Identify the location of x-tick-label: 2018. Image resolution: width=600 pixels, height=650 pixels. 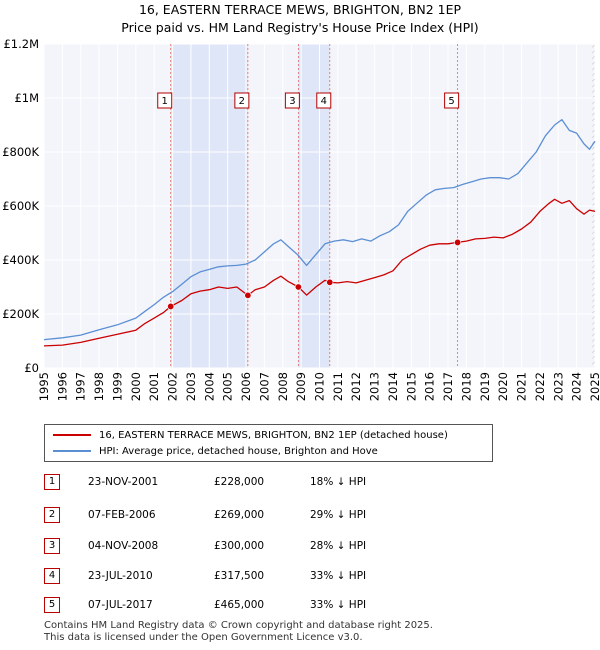
(466, 386).